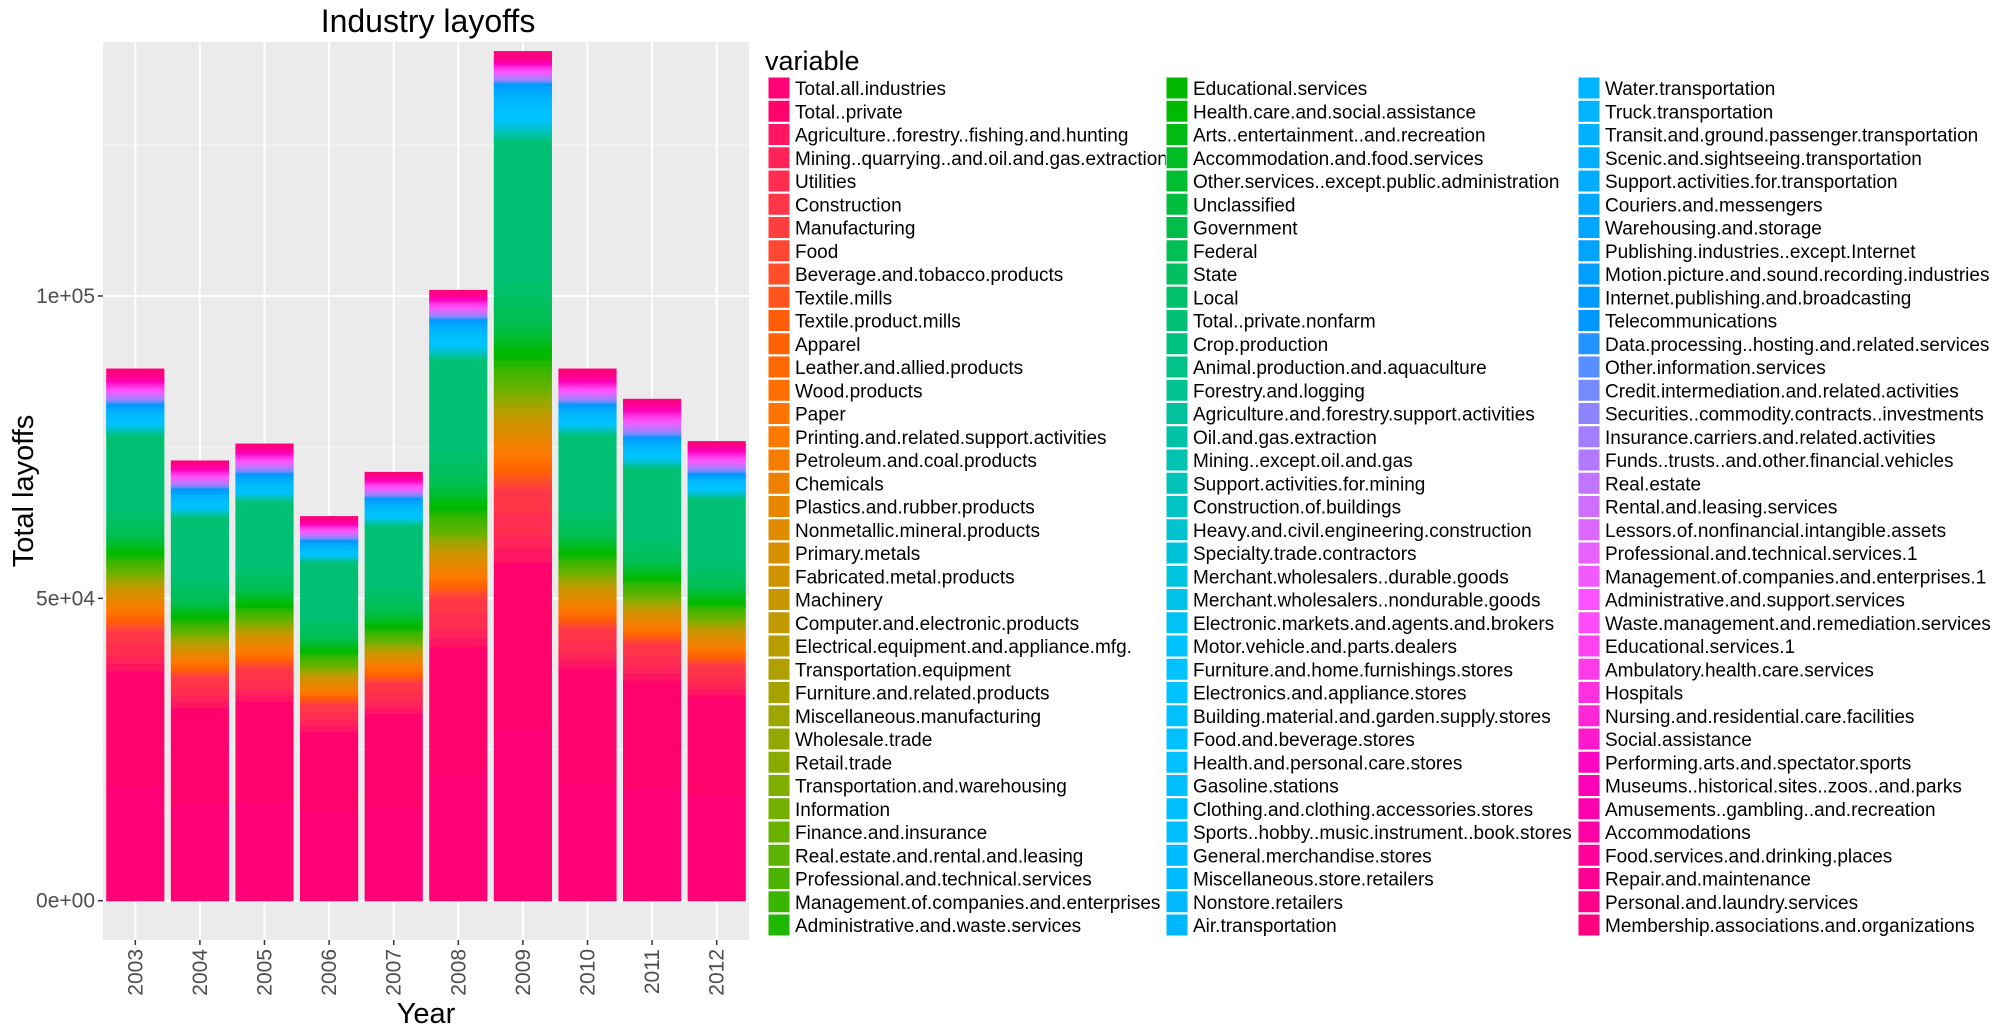  Describe the element at coordinates (1721, 508) in the screenshot. I see `legend-label: Rental.and.leasing.services` at that location.